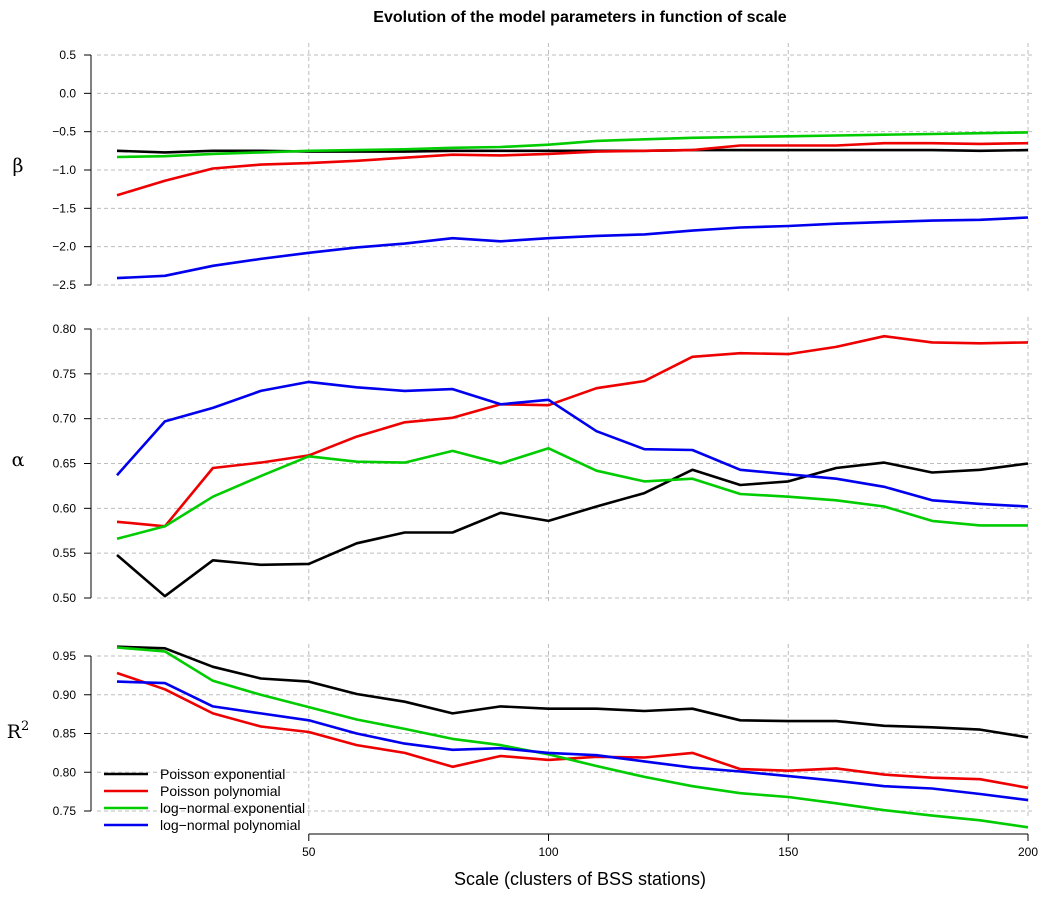 The height and width of the screenshot is (905, 1062). Describe the element at coordinates (65, 553) in the screenshot. I see `alpha-y-tick-label: 0.55` at that location.